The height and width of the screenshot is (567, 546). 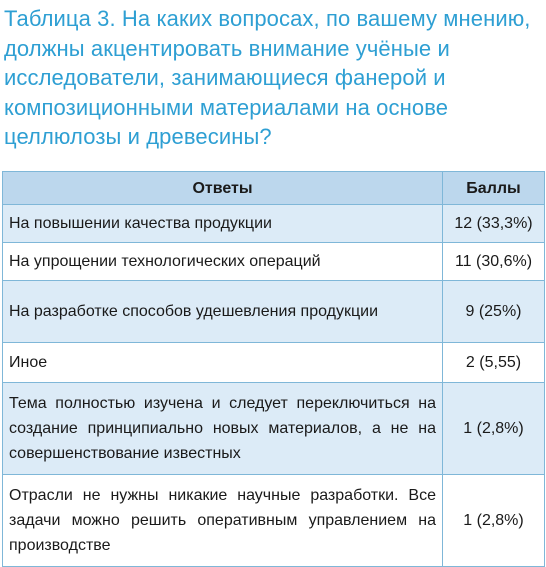 I want to click on table-header-row: Ответы Баллы, so click(x=273, y=188).